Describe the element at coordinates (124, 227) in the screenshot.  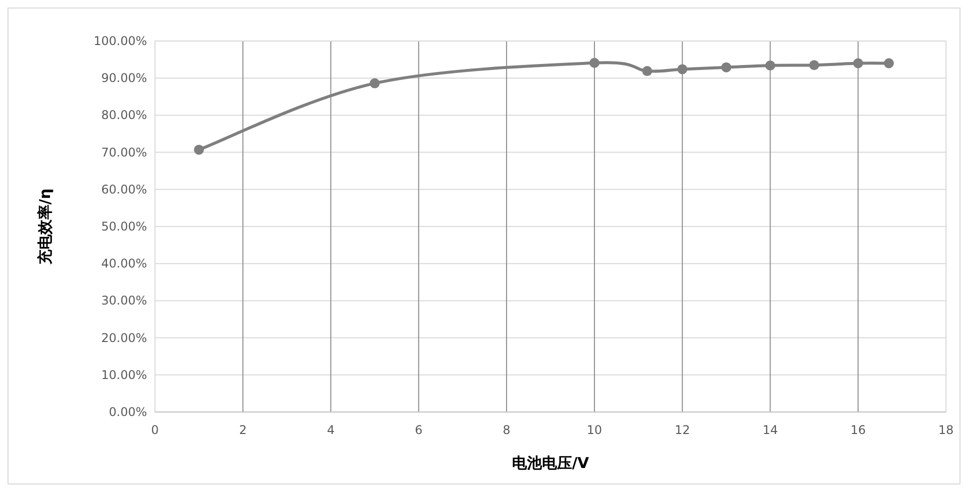
I see `y-tick-label: 50.00%` at that location.